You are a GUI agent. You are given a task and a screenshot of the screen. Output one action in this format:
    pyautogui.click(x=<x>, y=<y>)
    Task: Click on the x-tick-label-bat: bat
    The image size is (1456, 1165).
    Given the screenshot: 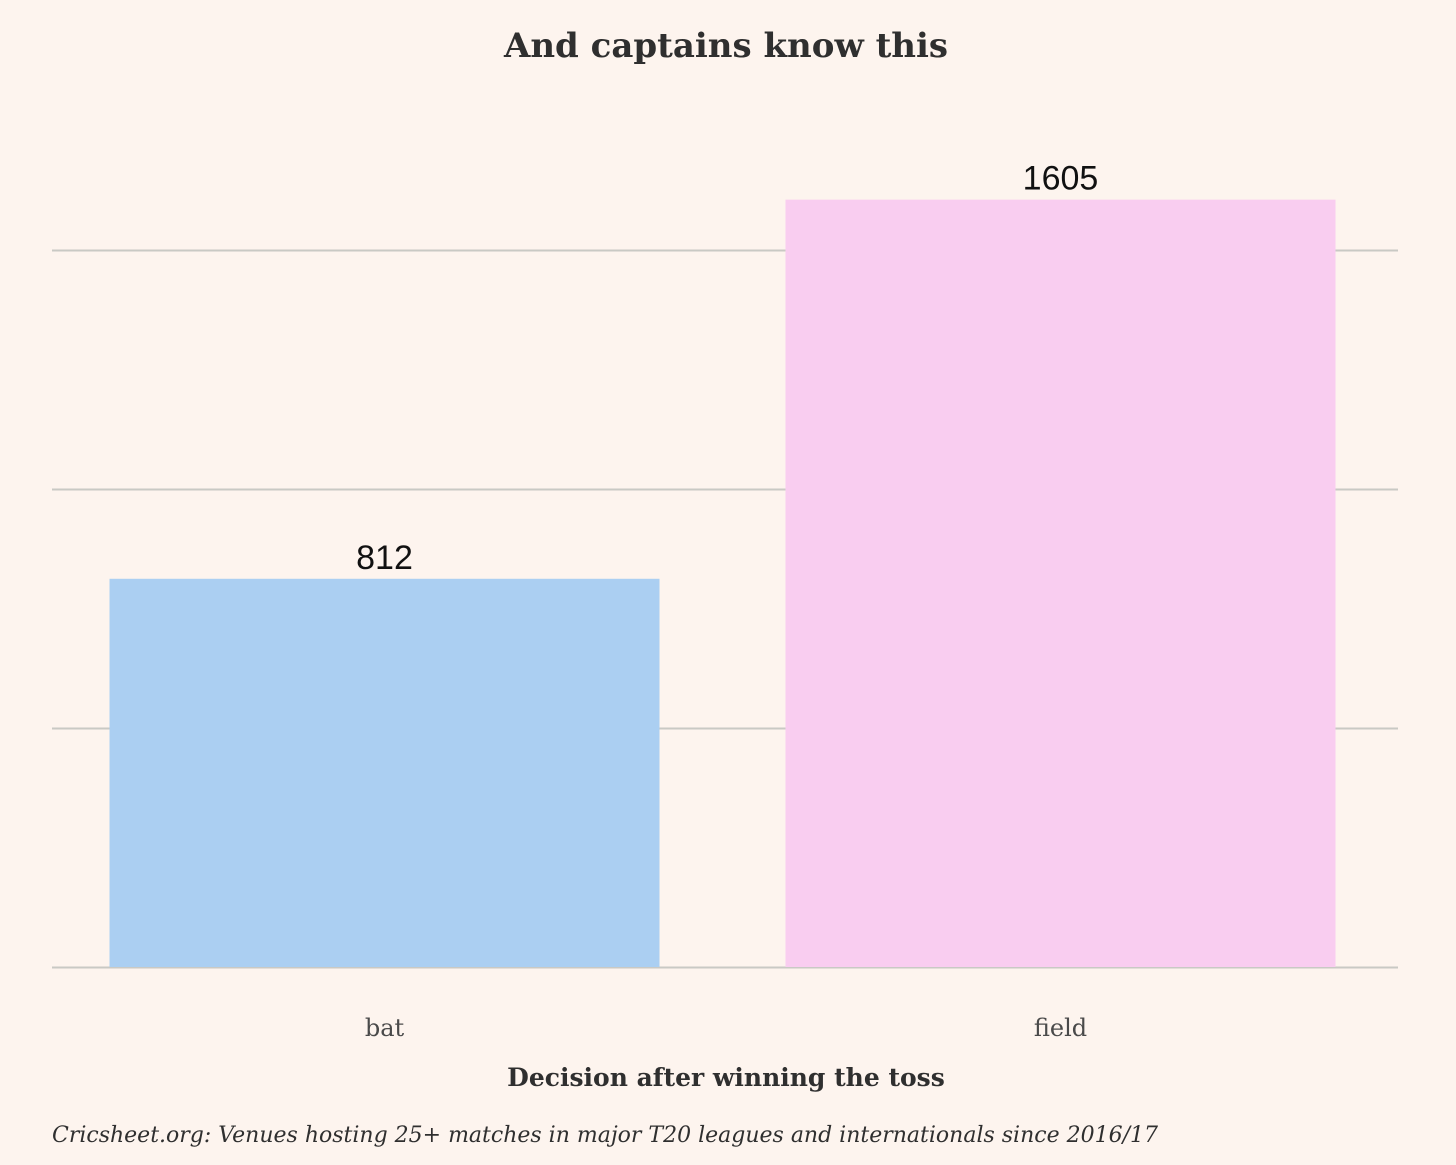 What is the action you would take?
    pyautogui.click(x=385, y=1028)
    